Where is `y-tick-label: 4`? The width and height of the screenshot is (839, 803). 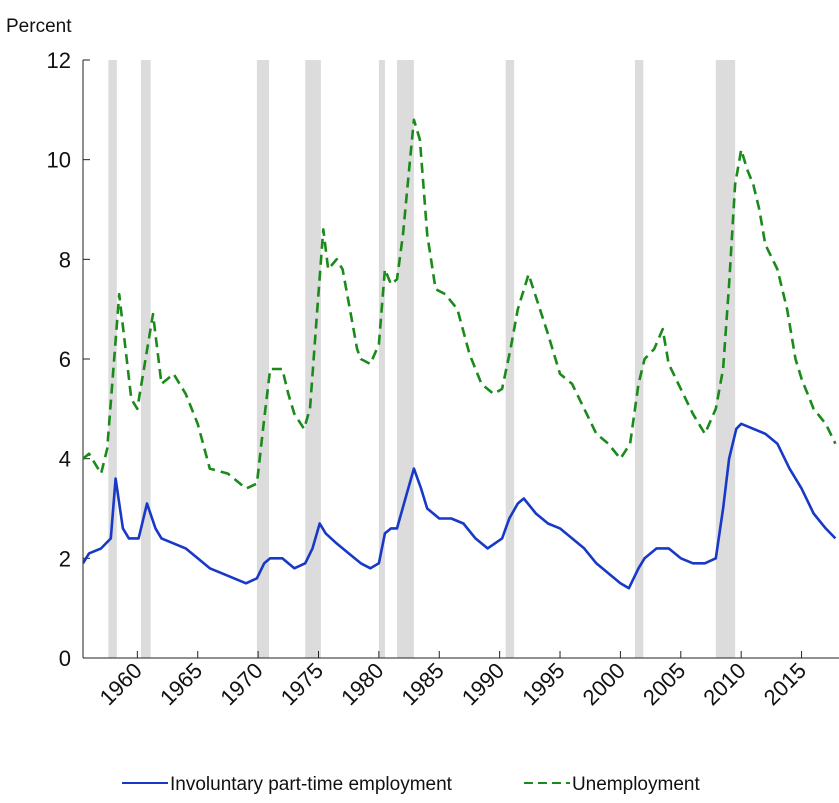 y-tick-label: 4 is located at coordinates (65, 459).